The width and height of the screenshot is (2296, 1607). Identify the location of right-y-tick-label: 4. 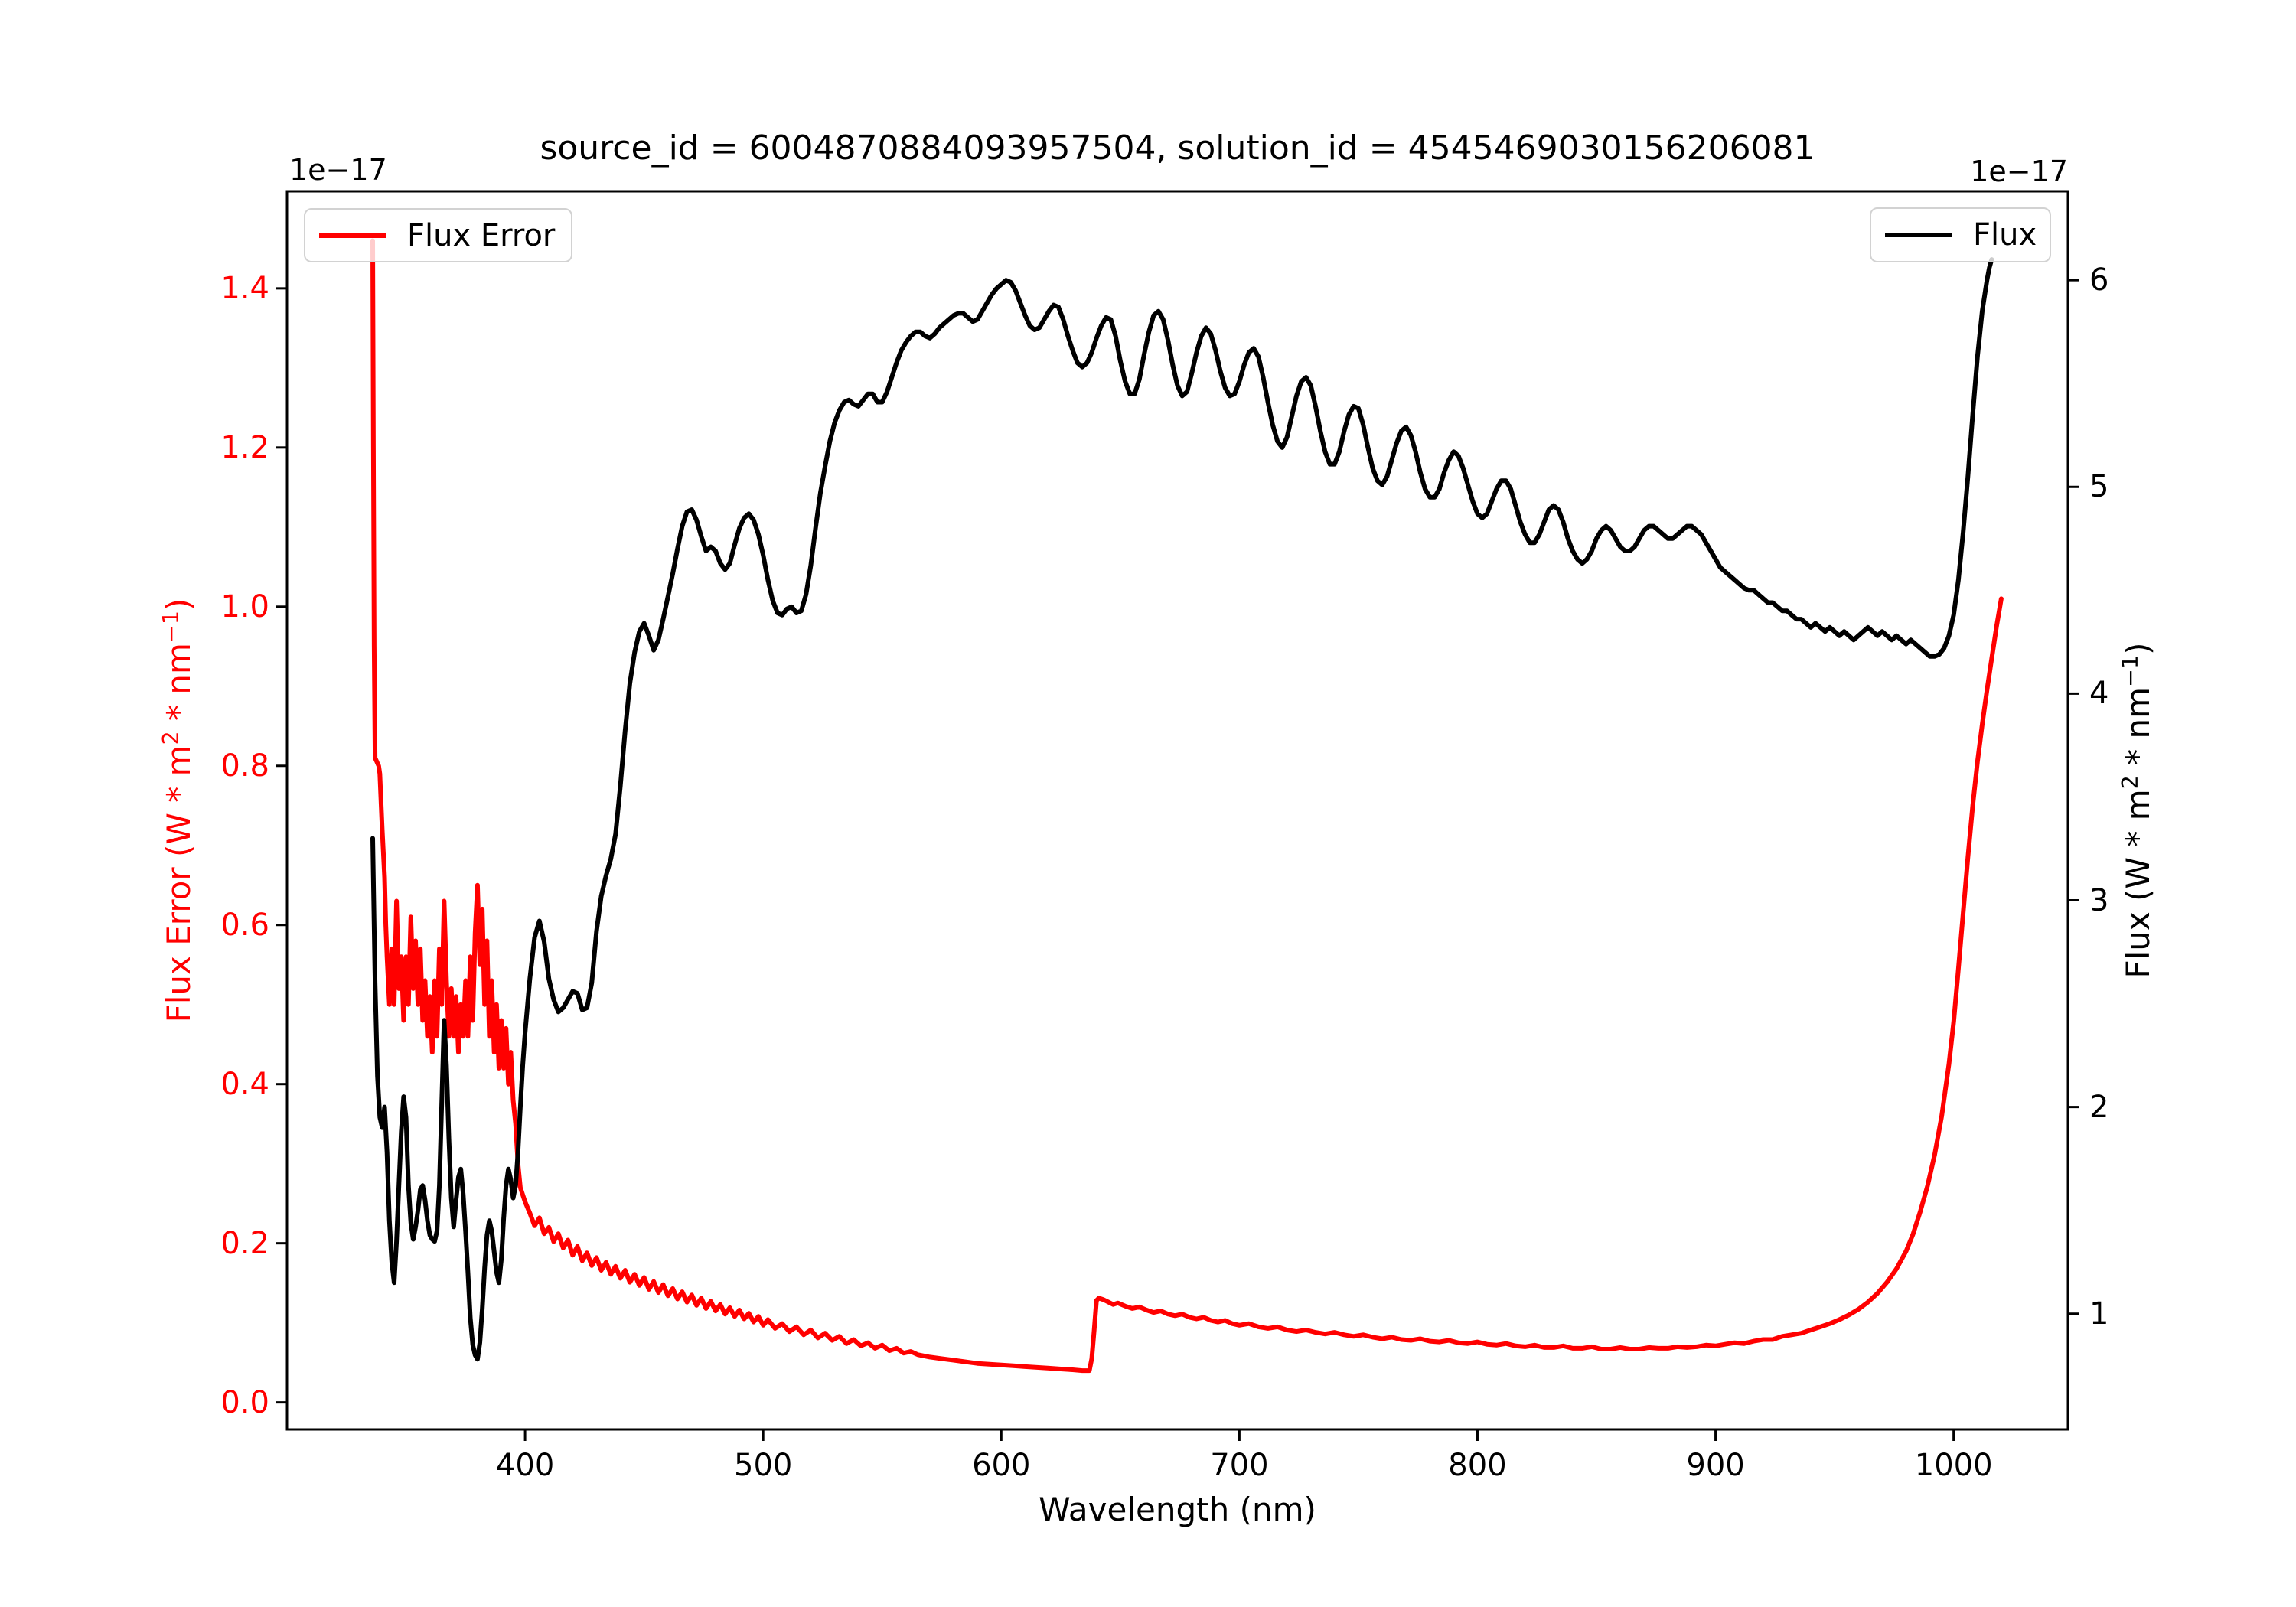
(2099, 694).